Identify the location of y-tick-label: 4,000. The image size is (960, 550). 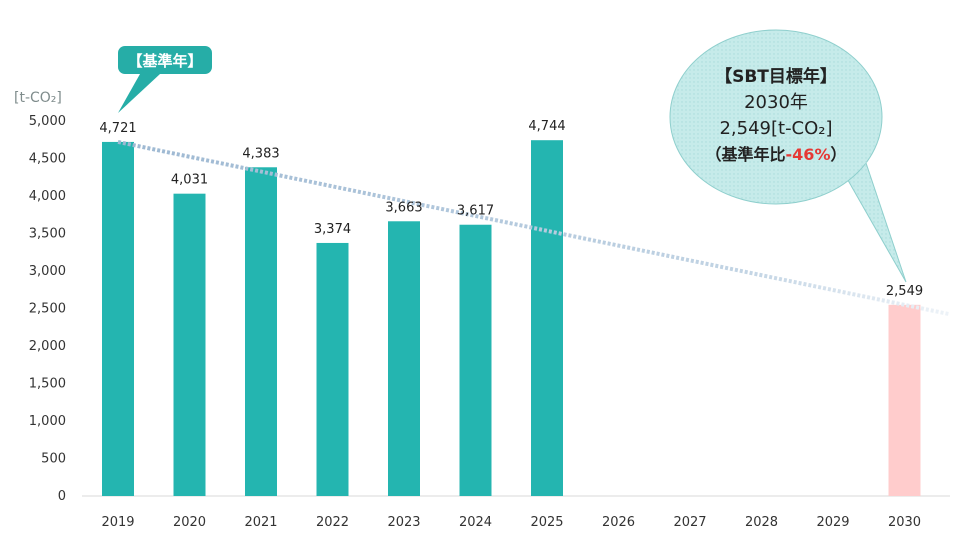
(47, 196).